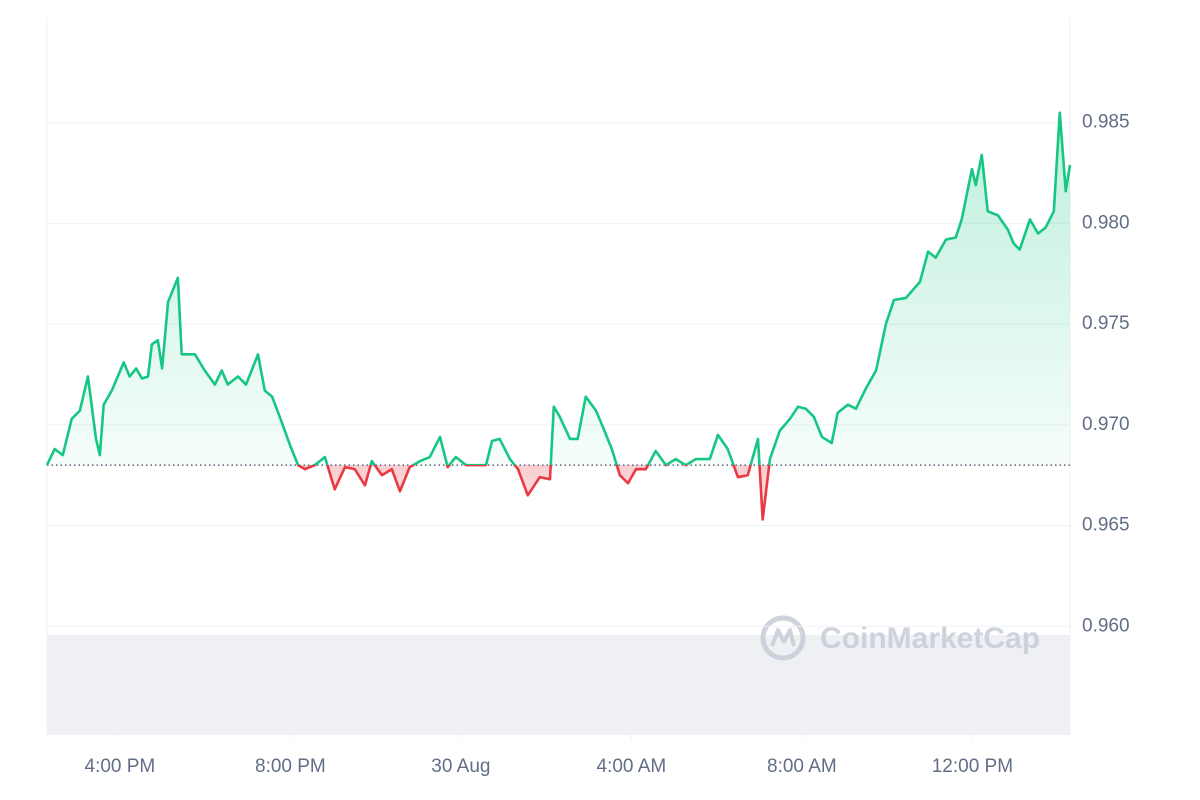 Image resolution: width=1200 pixels, height=800 pixels. Describe the element at coordinates (120, 766) in the screenshot. I see `x-tick-label: 4:00 PM` at that location.